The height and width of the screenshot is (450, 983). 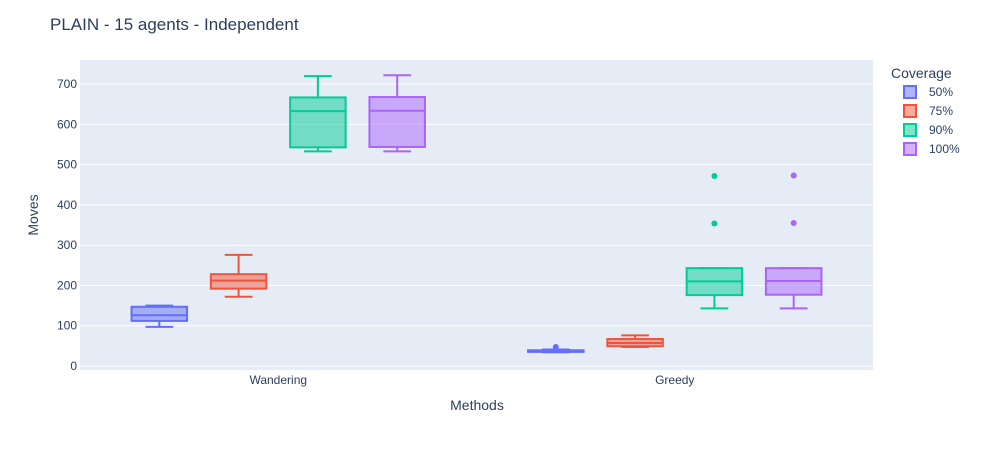 What do you see at coordinates (67, 245) in the screenshot?
I see `y-tick-label: 300` at bounding box center [67, 245].